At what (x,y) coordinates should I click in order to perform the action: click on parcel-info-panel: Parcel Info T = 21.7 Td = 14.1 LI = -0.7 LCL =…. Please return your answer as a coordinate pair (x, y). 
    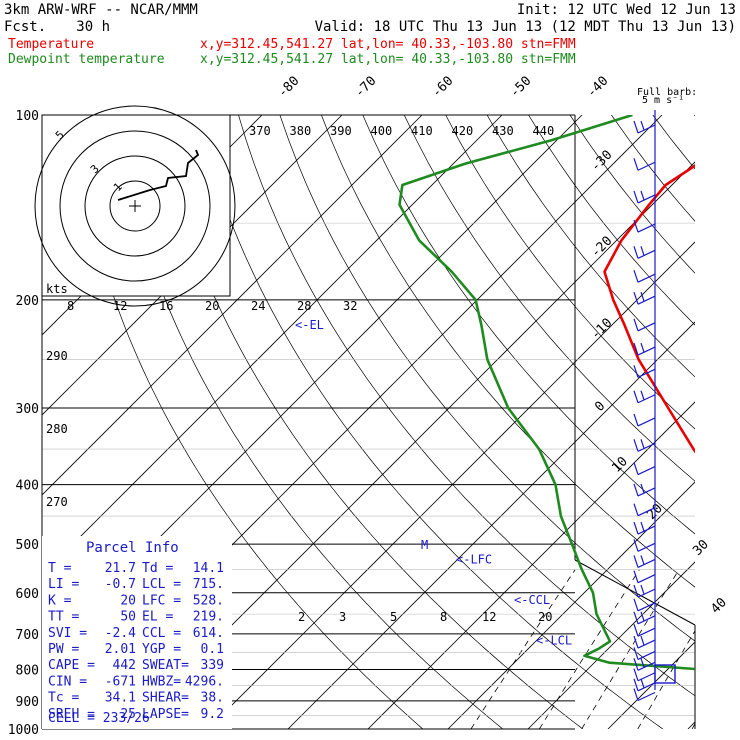
    Looking at the image, I should click on (137, 632).